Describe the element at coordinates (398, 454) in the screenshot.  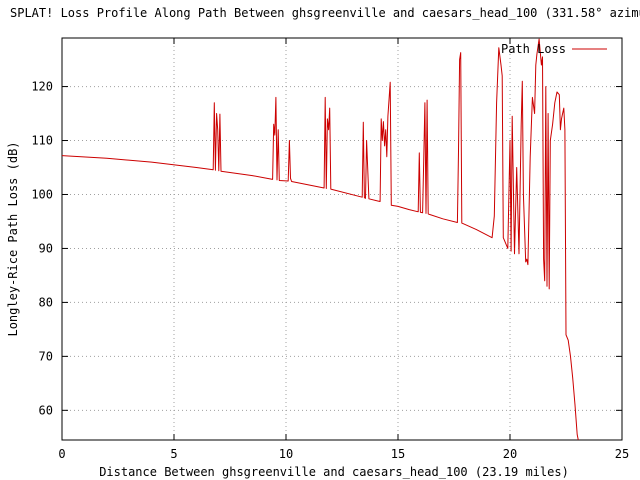
I see `x-tick-label: 15` at that location.